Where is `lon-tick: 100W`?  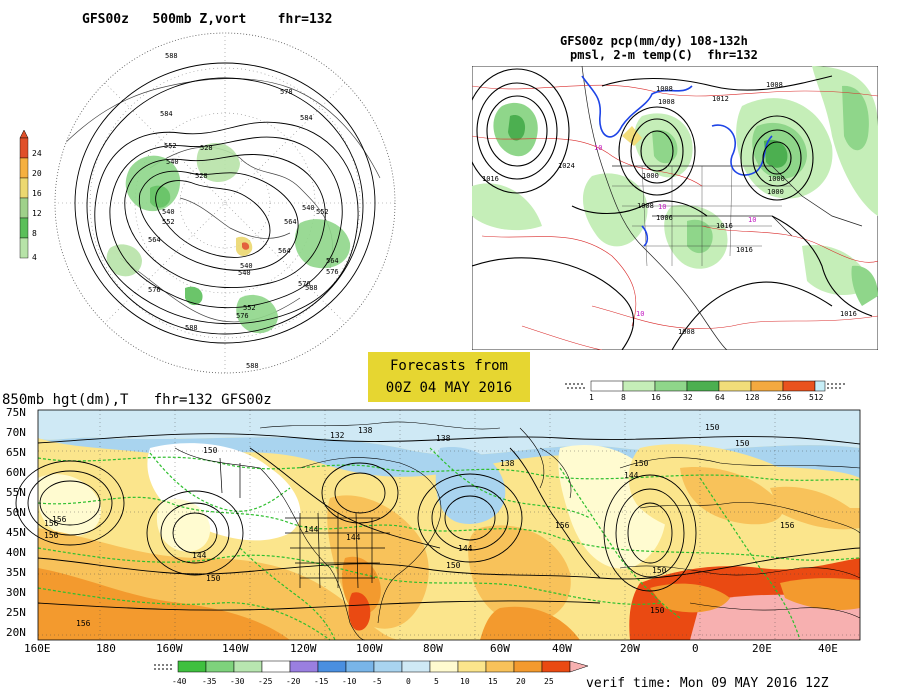 lon-tick: 100W is located at coordinates (369, 648).